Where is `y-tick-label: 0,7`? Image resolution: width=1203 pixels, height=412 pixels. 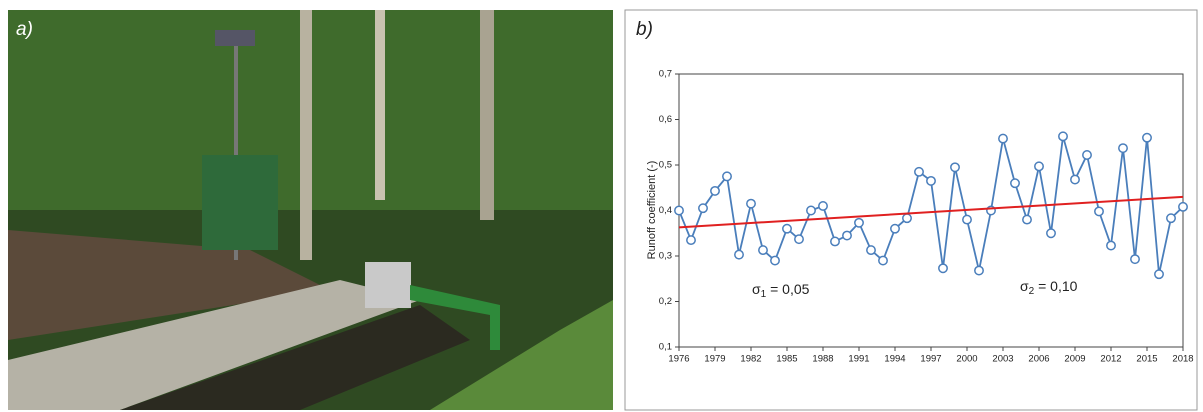
y-tick-label: 0,7 is located at coordinates (665, 74).